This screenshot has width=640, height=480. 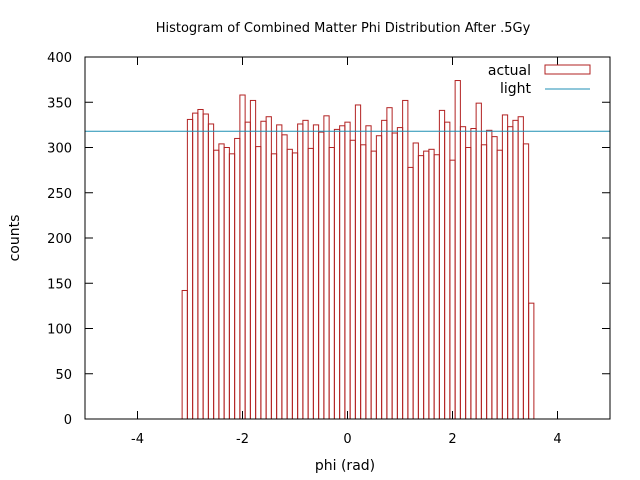 I want to click on y-tick-label: 250, so click(x=59, y=194).